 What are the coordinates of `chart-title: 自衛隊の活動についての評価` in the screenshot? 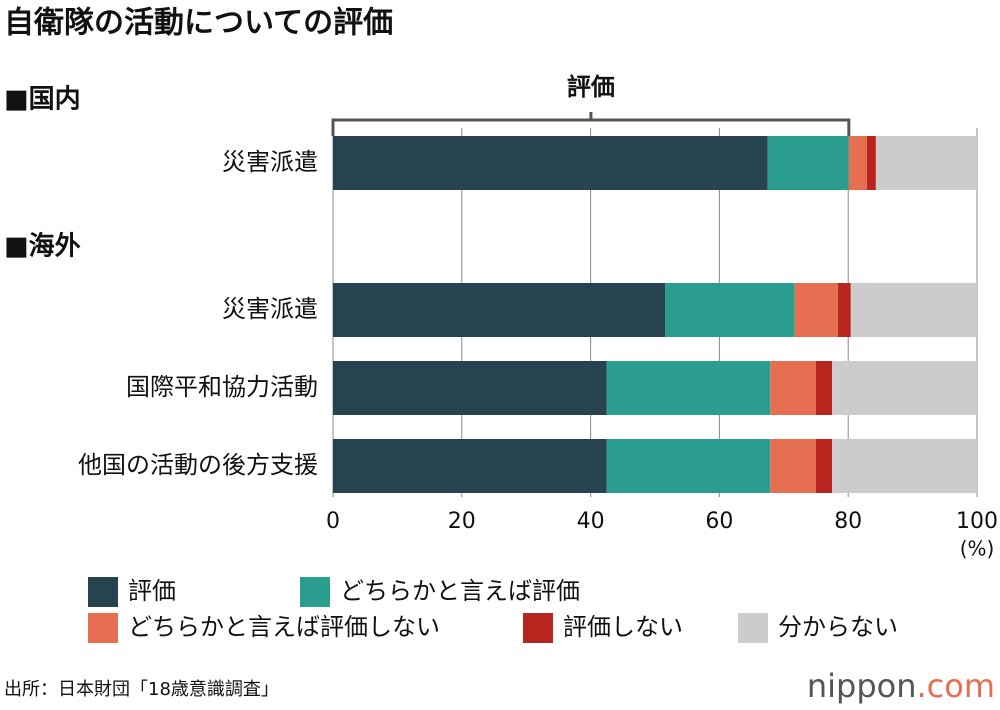 It's located at (198, 23).